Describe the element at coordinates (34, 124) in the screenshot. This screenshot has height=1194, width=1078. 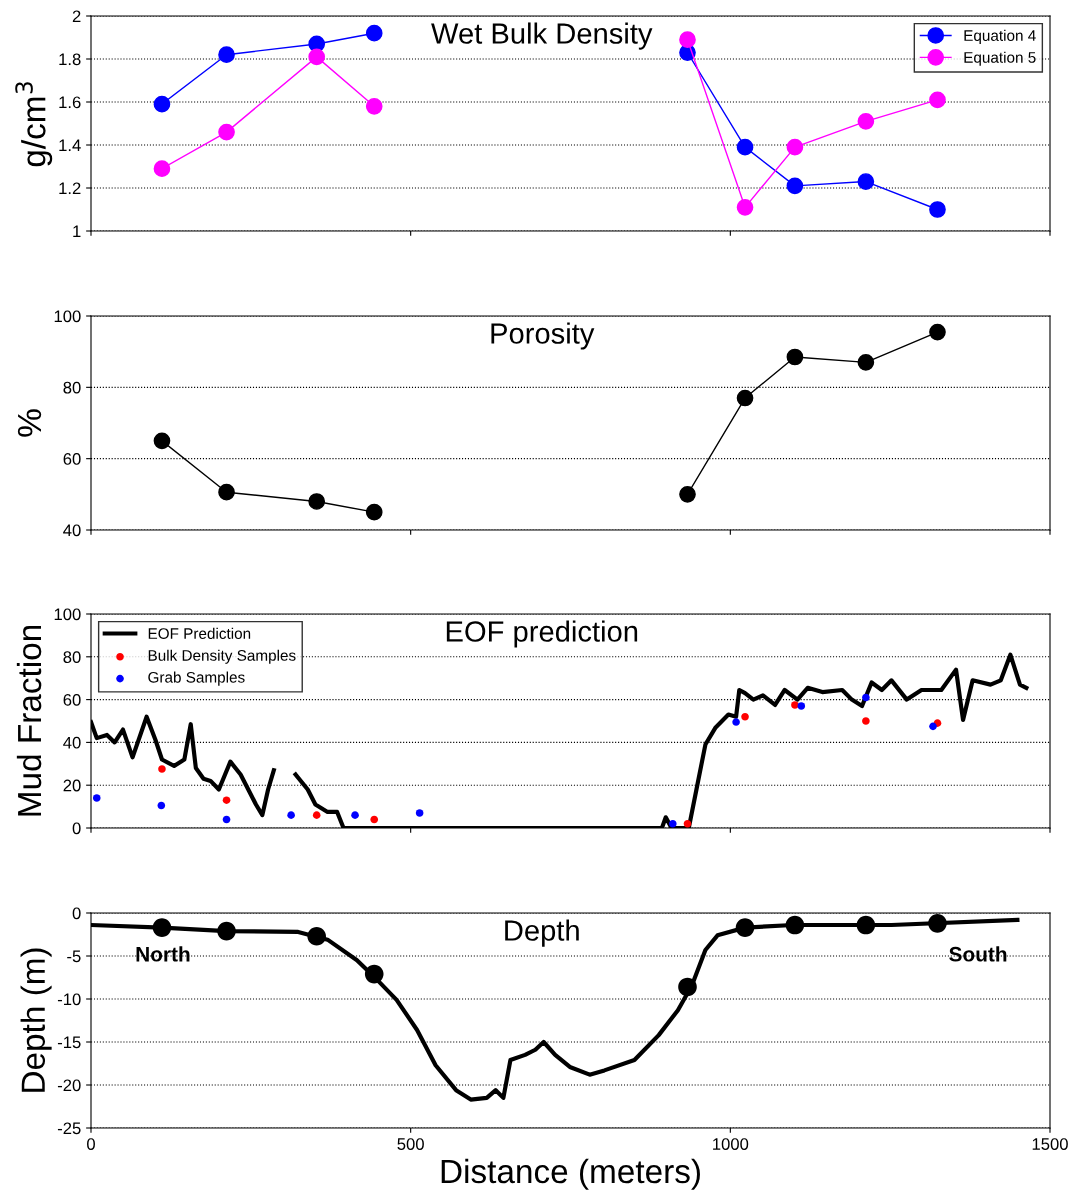
I see `y-axis-title: g/cm$^{3}$` at that location.